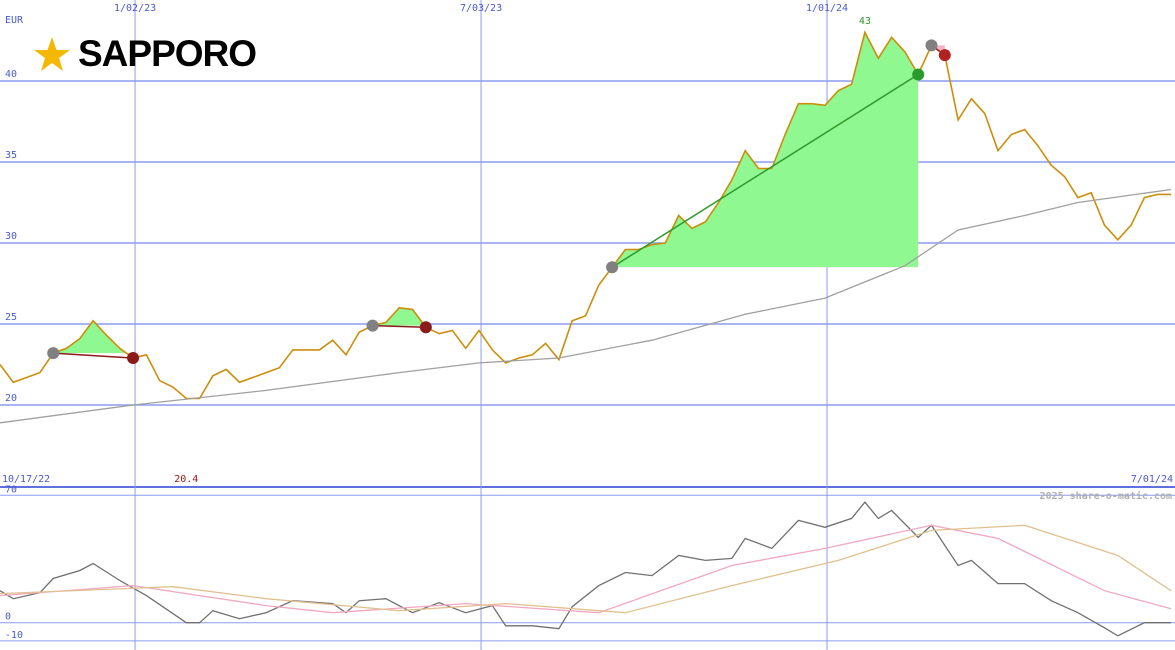 The image size is (1175, 650). I want to click on y-tick-label: -10, so click(14, 635).